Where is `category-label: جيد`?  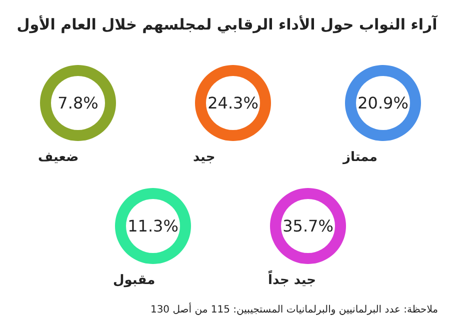 category-label: جيد is located at coordinates (204, 157).